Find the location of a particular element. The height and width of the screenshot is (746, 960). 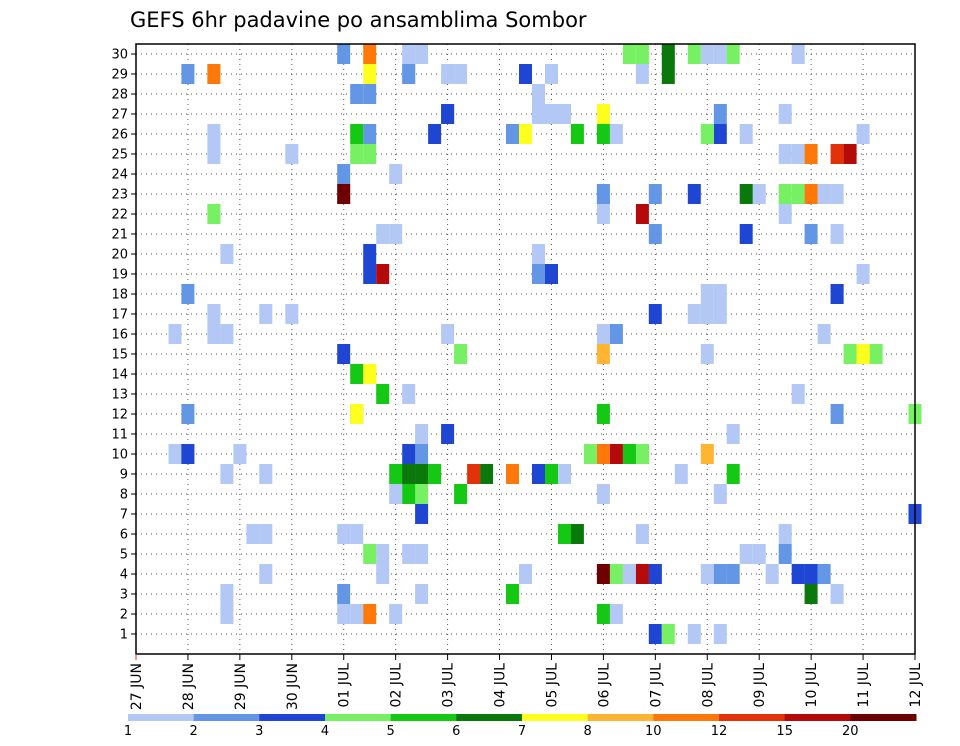

x-tick-label: 30 JUN is located at coordinates (293, 686).